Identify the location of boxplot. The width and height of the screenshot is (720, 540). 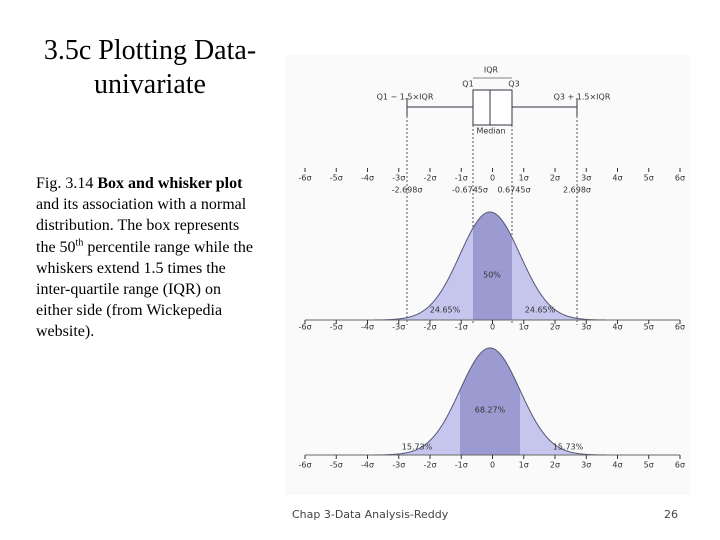
(492, 101).